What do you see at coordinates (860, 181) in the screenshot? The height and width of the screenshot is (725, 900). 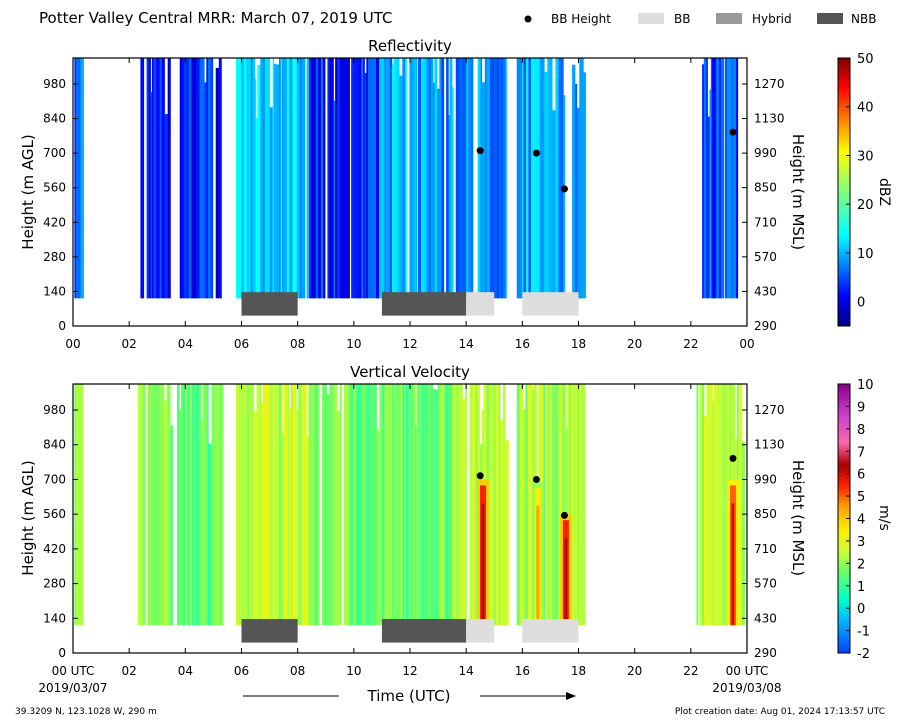 I see `reflectivity-colorbar-ticks: 0 10 20 30 40 50` at bounding box center [860, 181].